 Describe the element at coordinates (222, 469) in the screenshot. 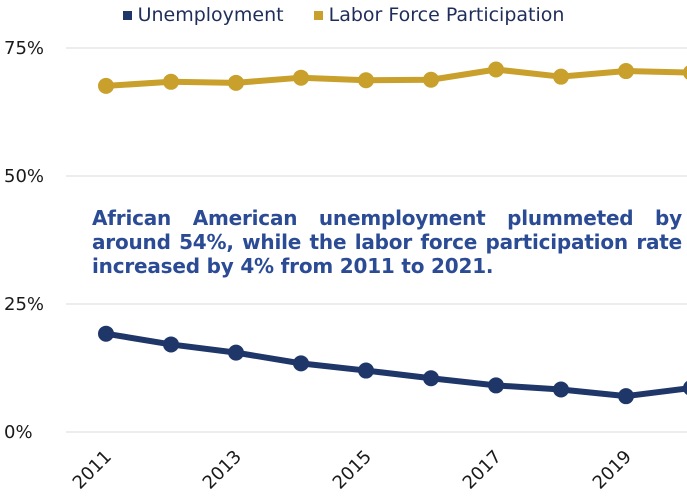

I see `x-tick-label: 2013` at that location.